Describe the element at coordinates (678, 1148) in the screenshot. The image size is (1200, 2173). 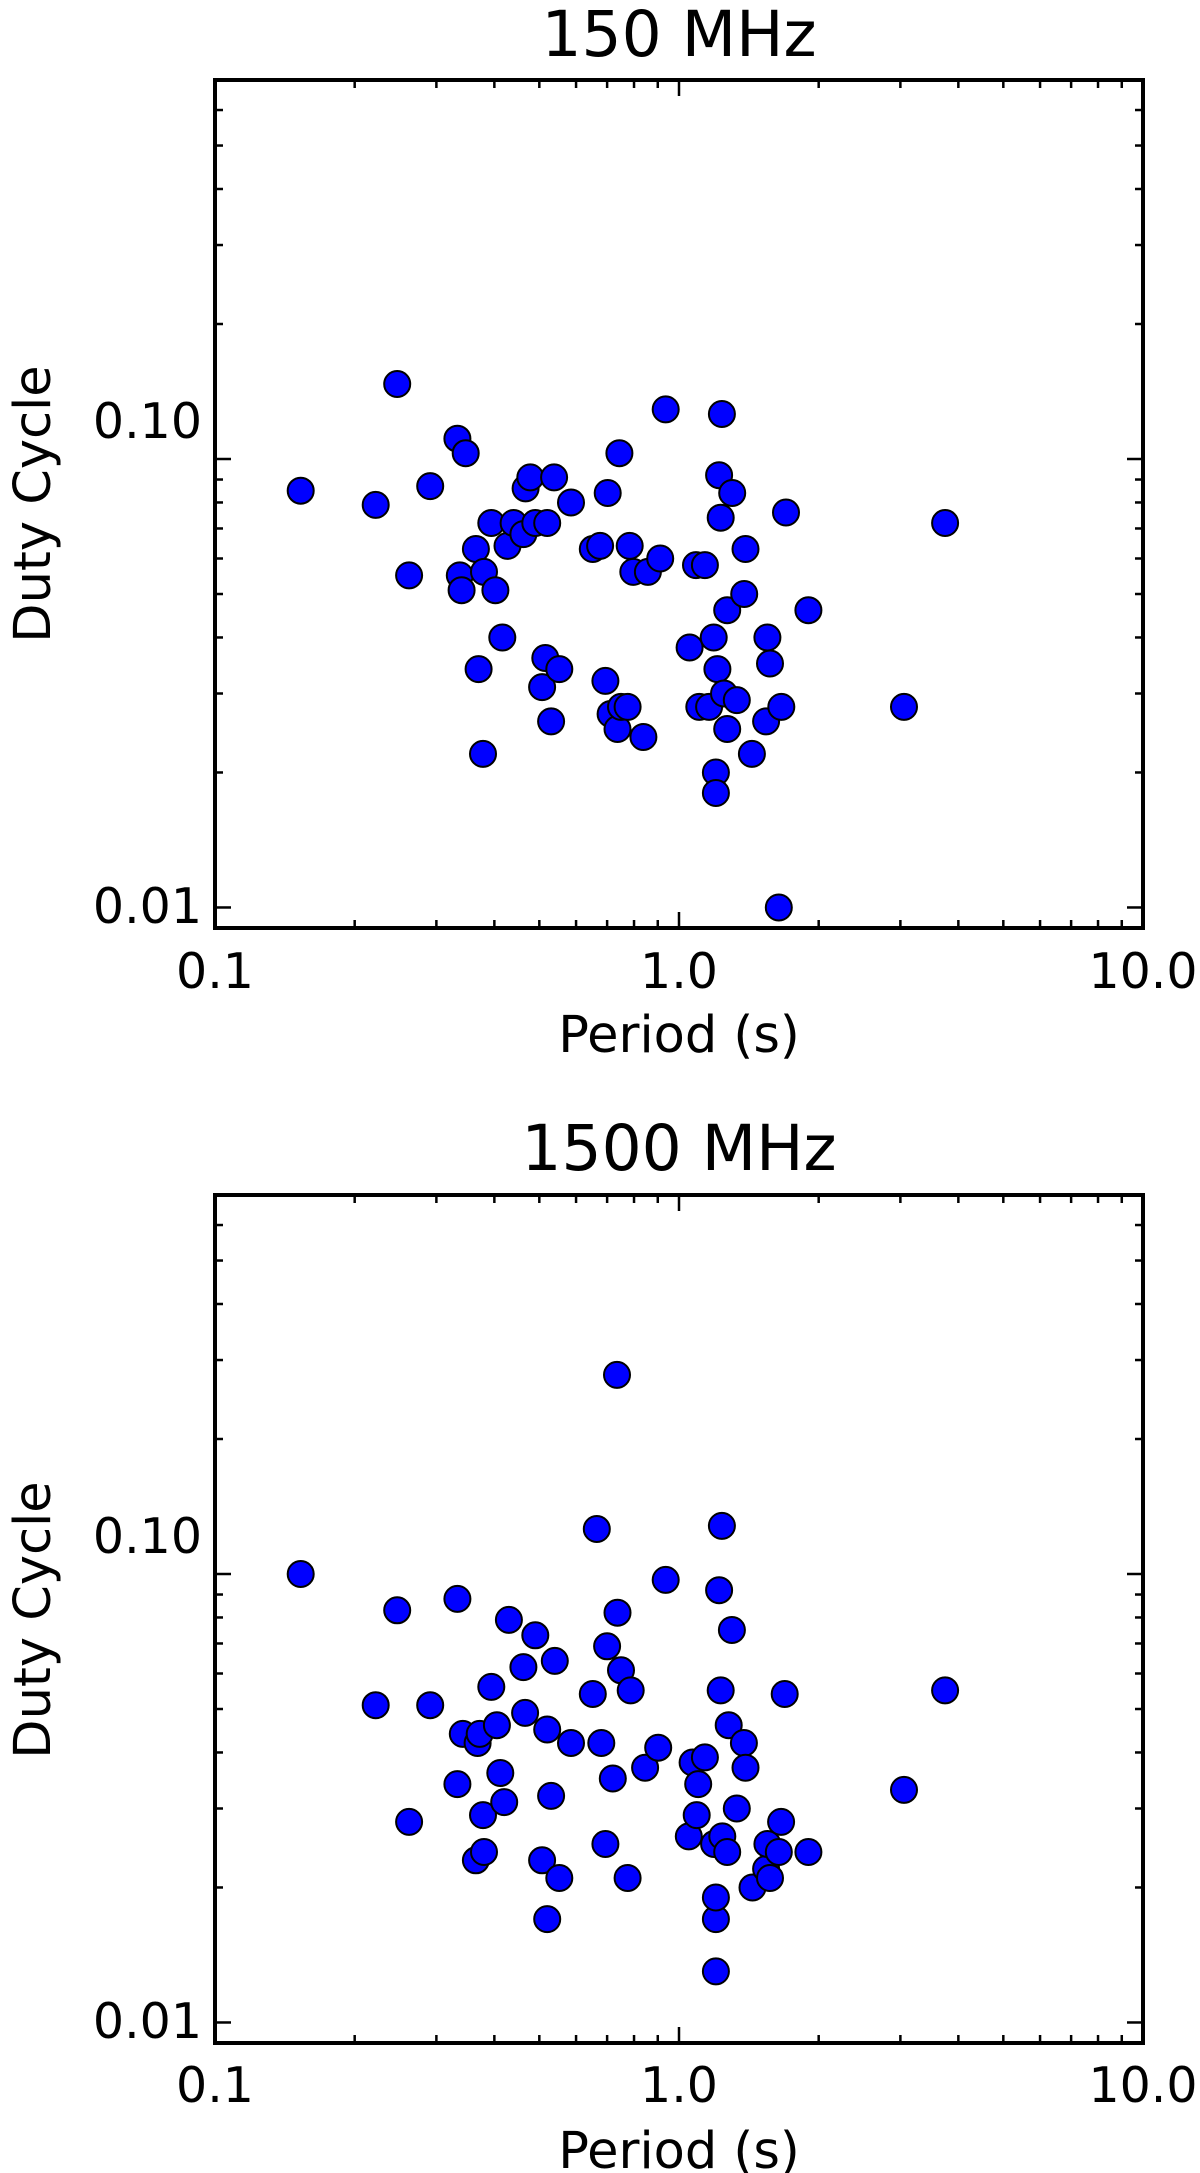
I see `chart-title: 1500 MHz` at that location.